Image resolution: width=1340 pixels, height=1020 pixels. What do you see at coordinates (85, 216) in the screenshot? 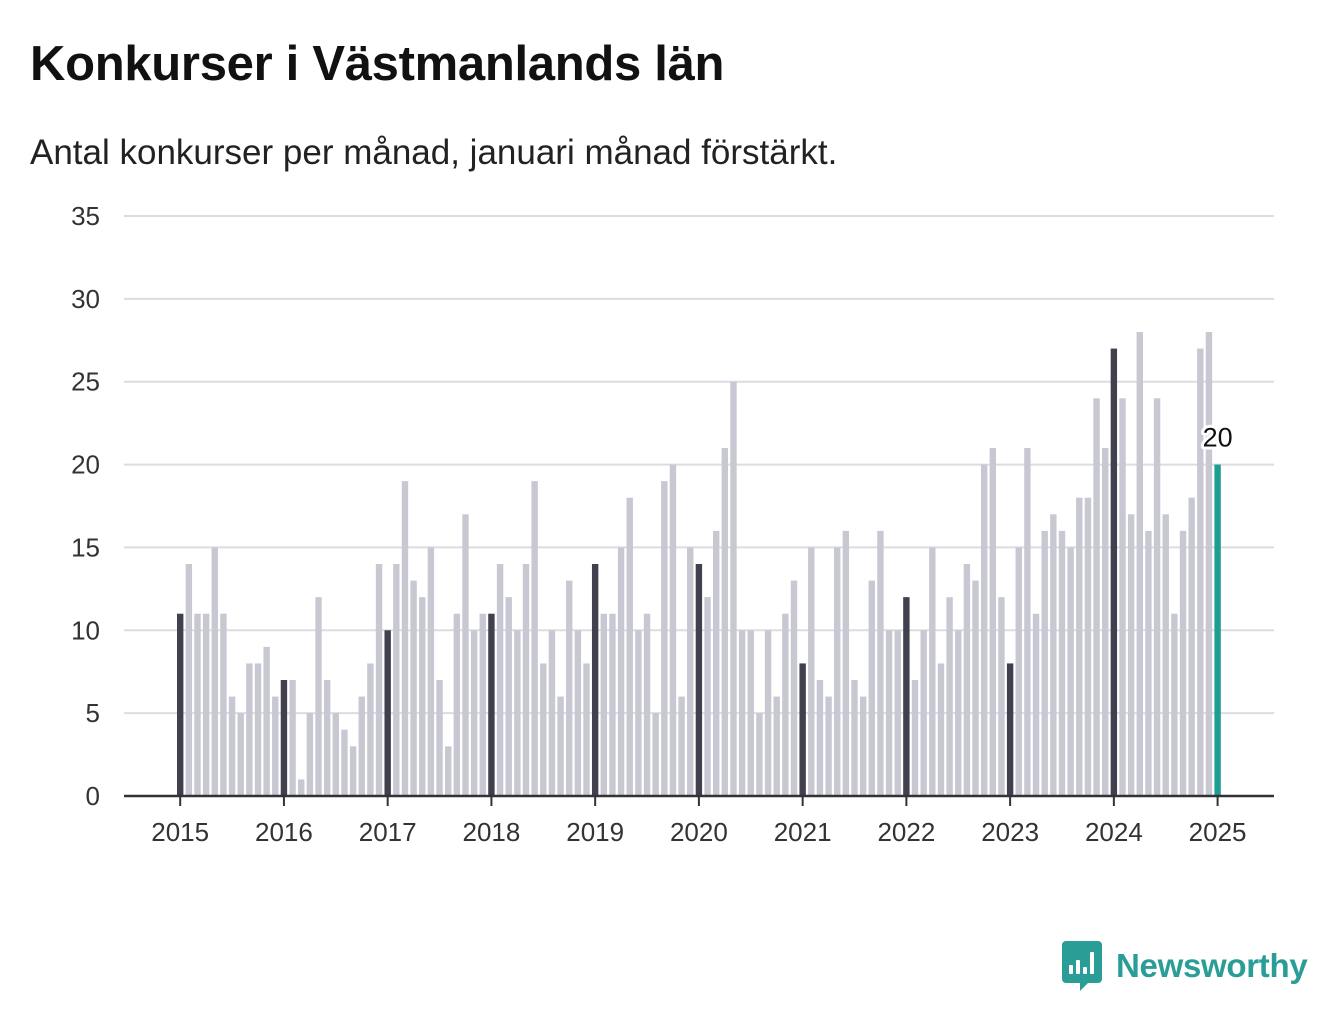
I see `y-tick-label: 35` at bounding box center [85, 216].